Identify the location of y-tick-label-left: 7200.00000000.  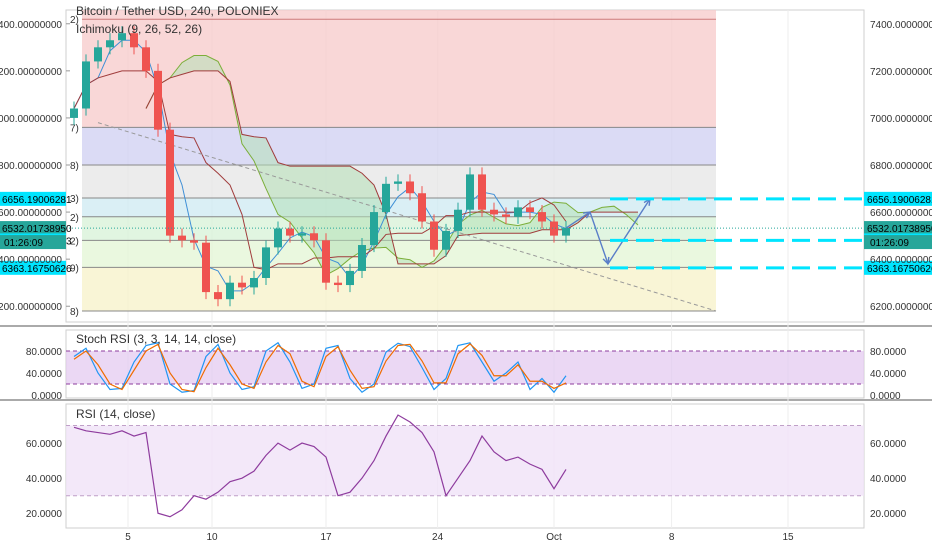
(31, 72).